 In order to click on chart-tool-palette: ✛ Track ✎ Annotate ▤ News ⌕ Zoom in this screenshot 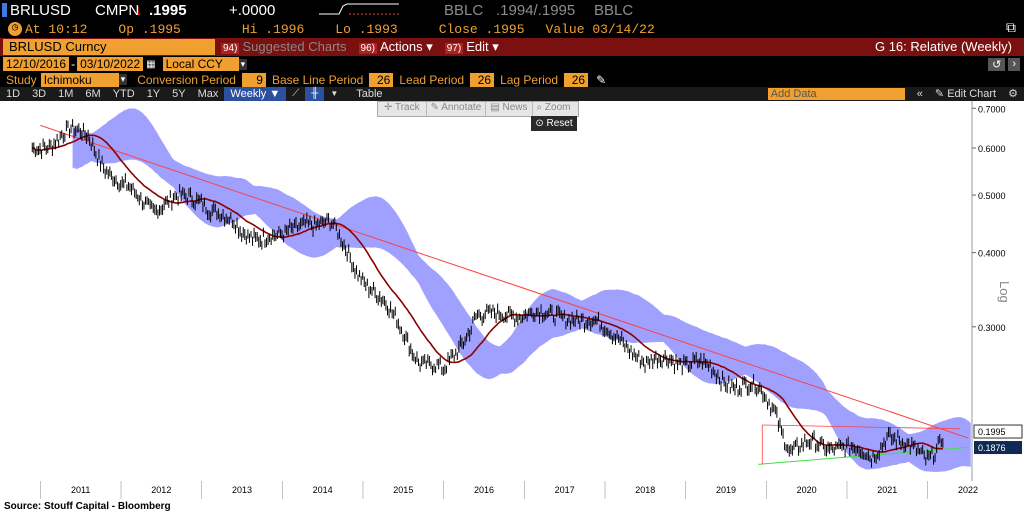, I will do `click(478, 109)`.